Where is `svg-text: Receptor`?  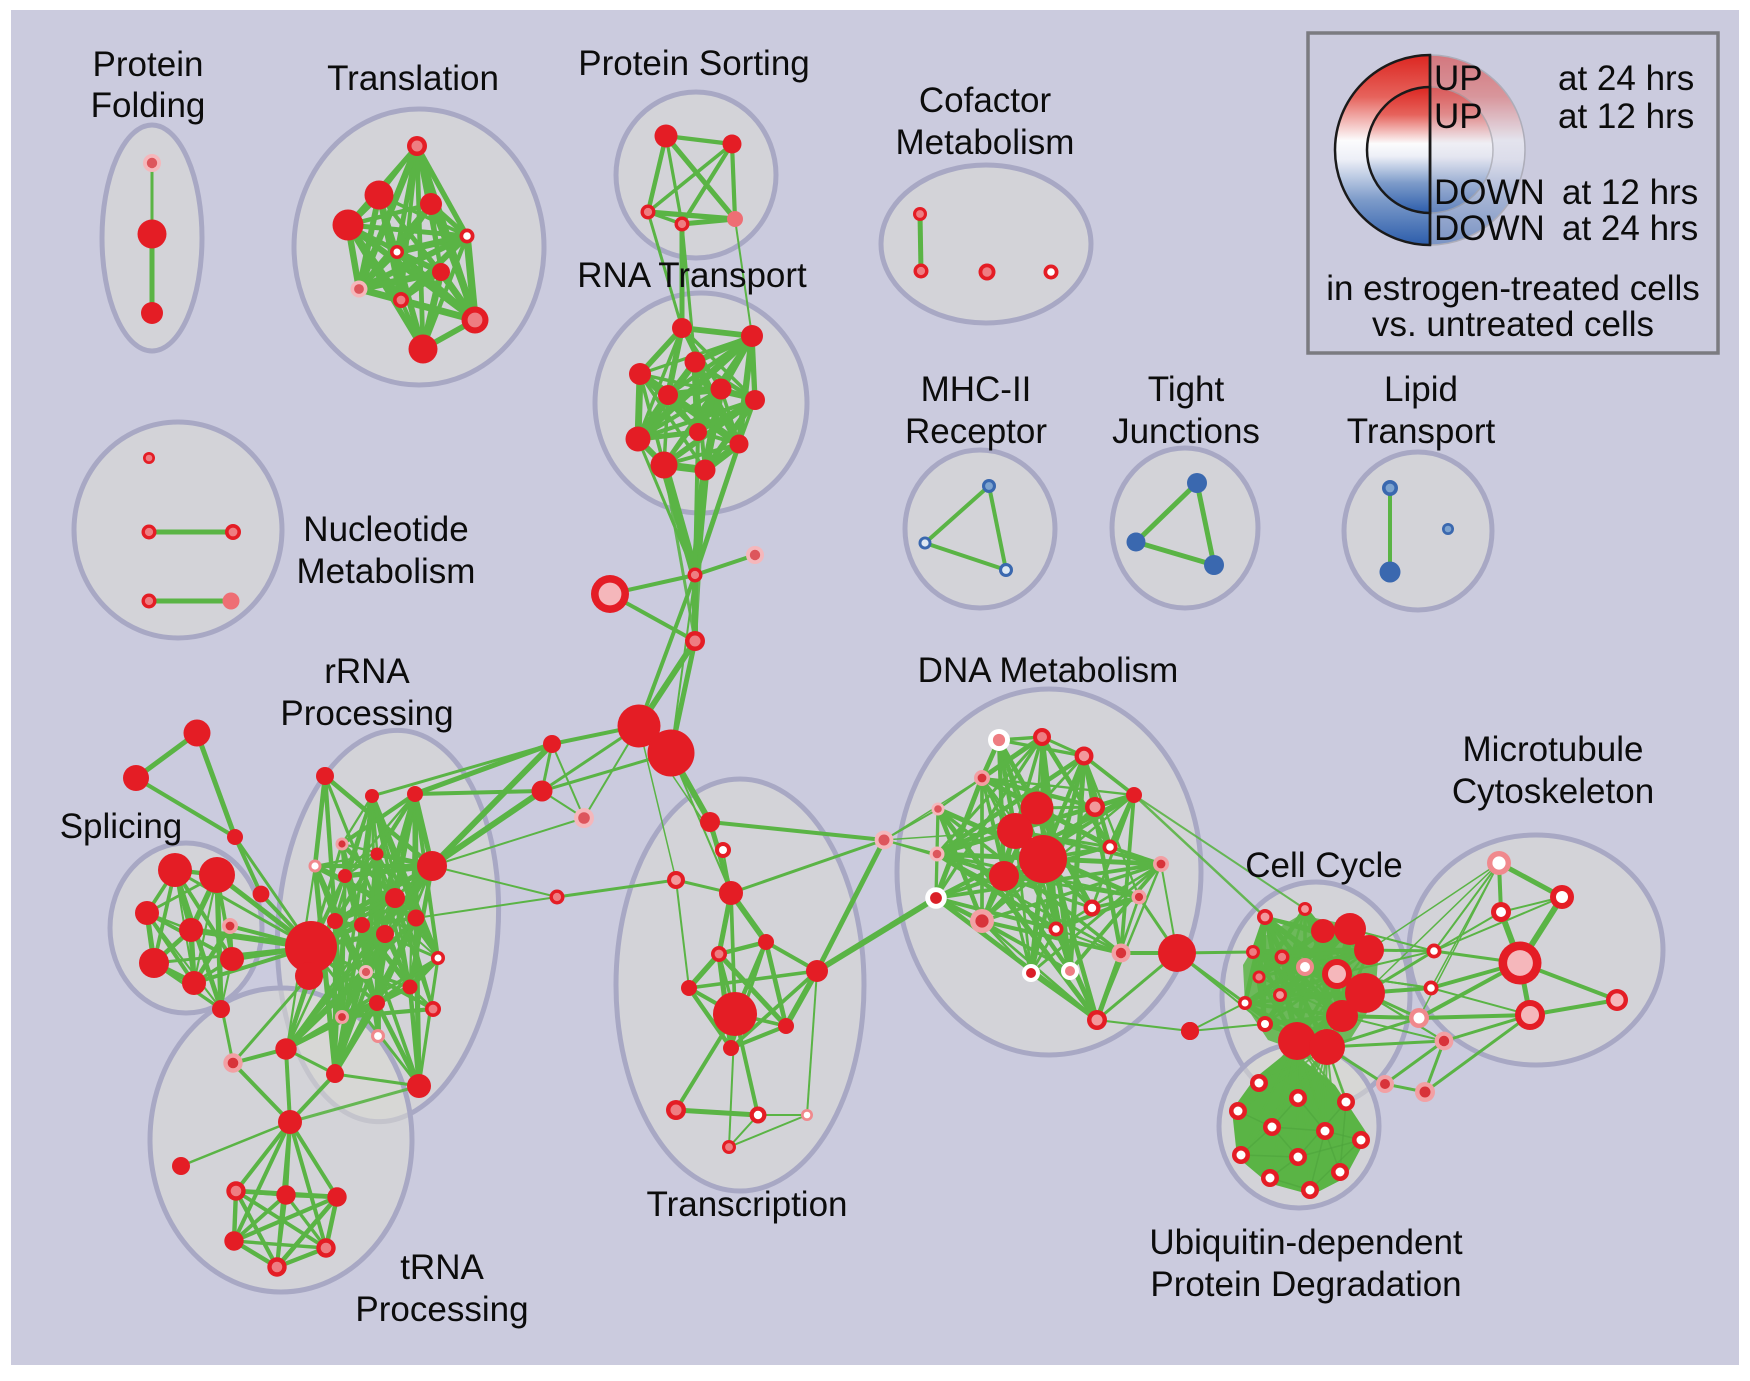 svg-text: Receptor is located at coordinates (976, 431).